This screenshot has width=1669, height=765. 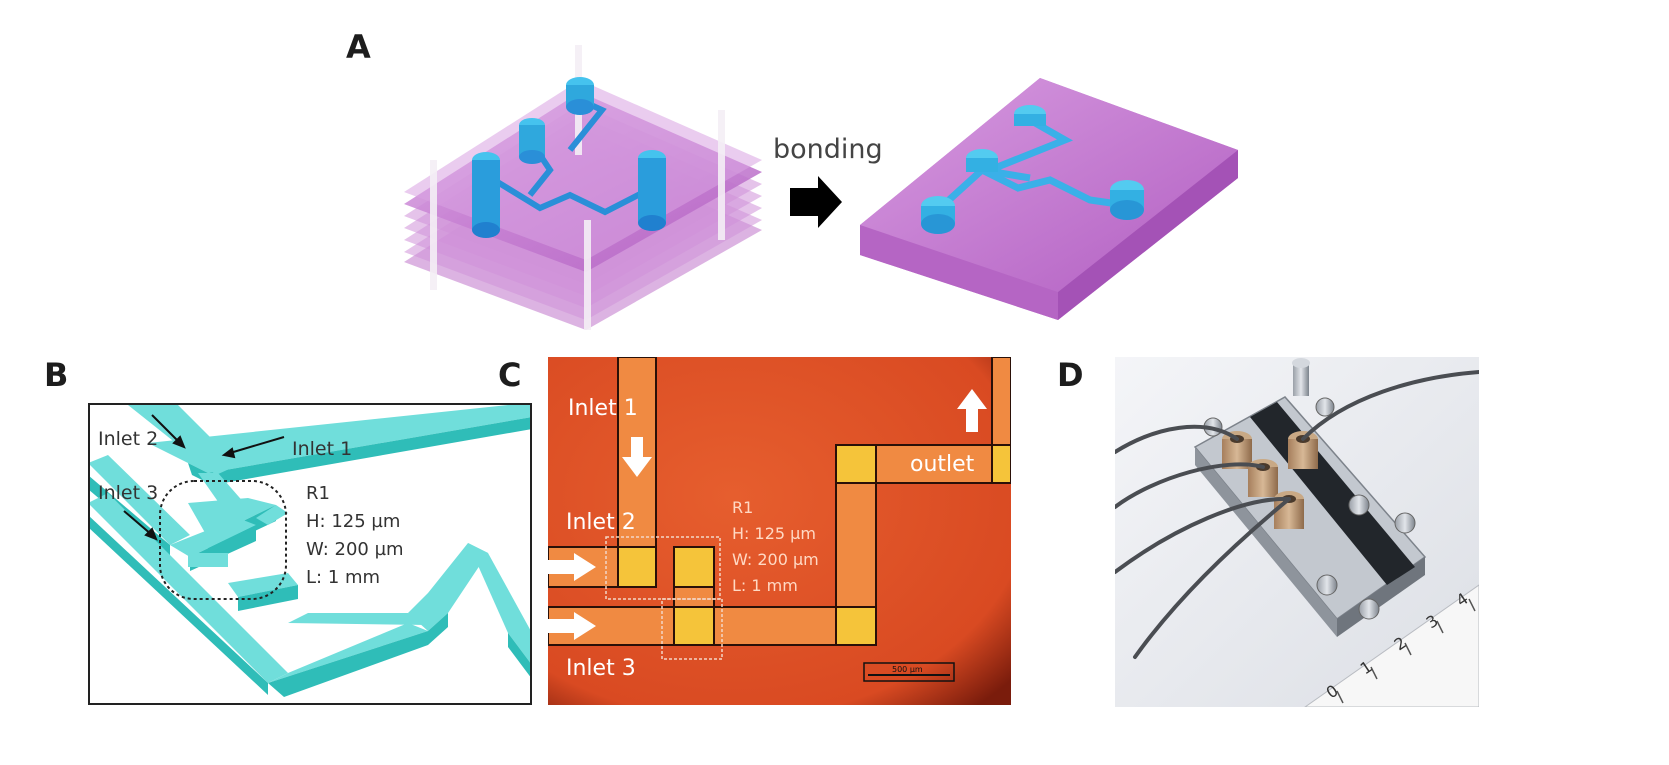 What do you see at coordinates (358, 47) in the screenshot?
I see `panel-a-label: A` at bounding box center [358, 47].